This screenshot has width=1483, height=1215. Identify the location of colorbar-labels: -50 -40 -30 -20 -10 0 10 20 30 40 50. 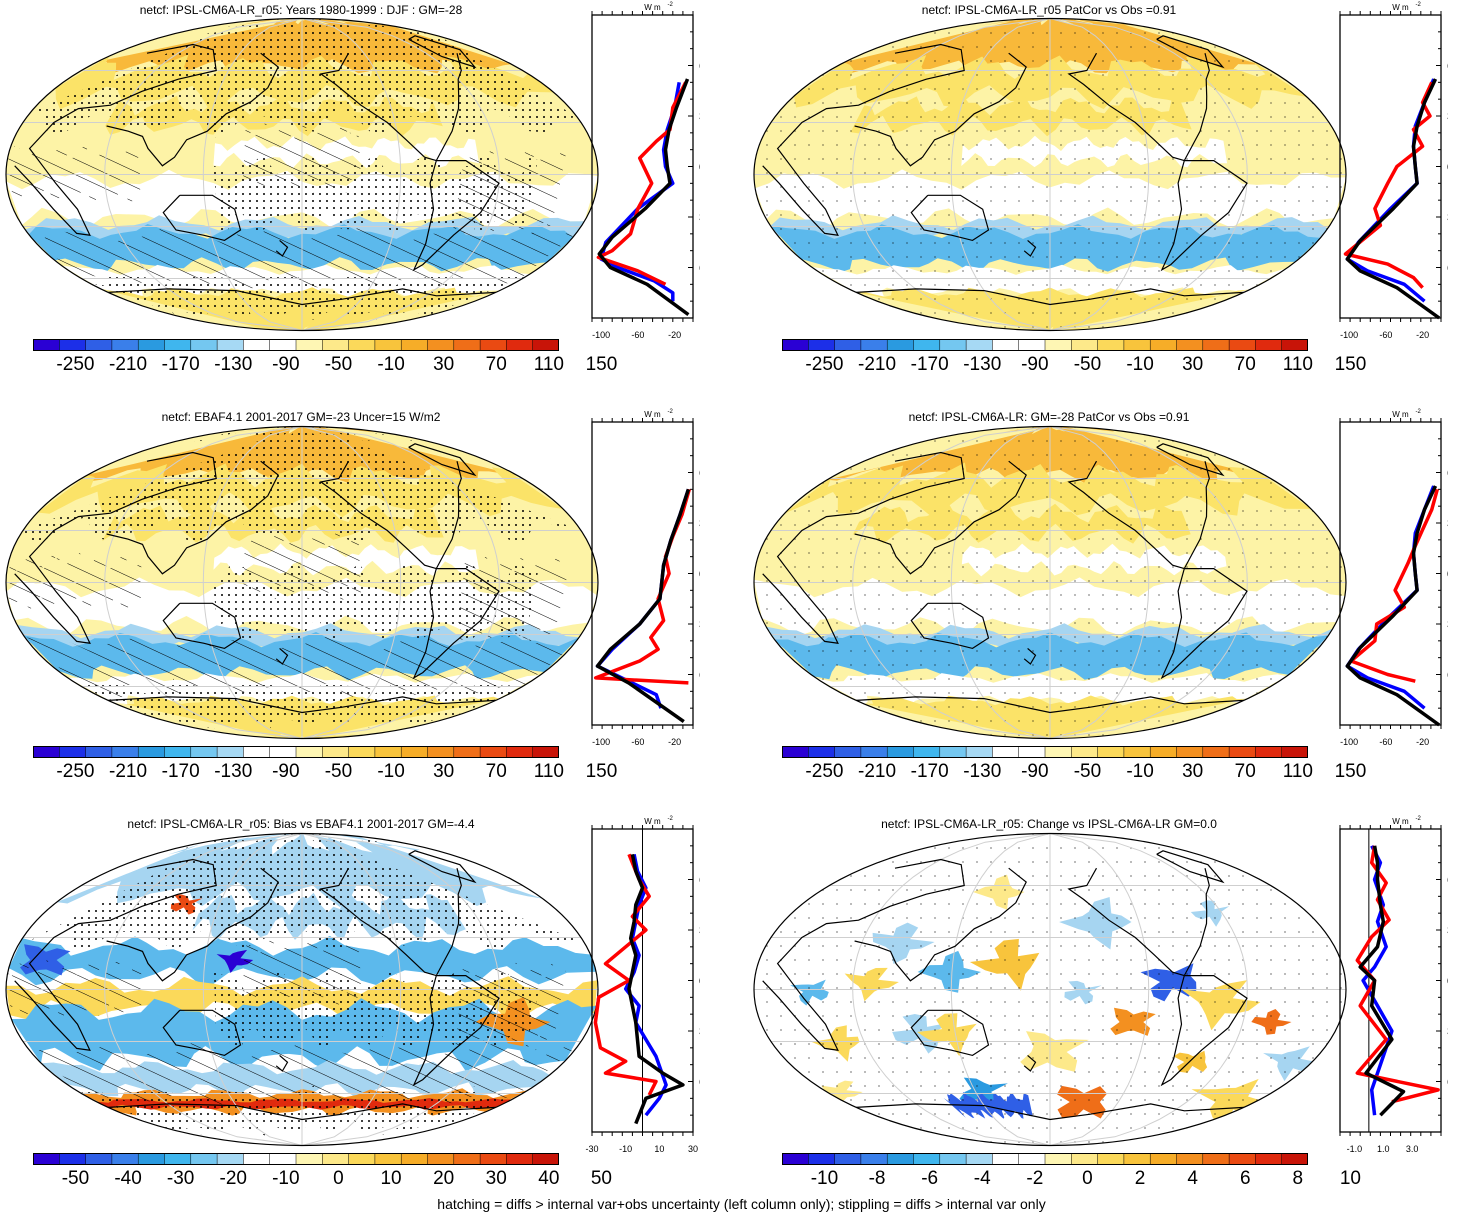
(322, 1179).